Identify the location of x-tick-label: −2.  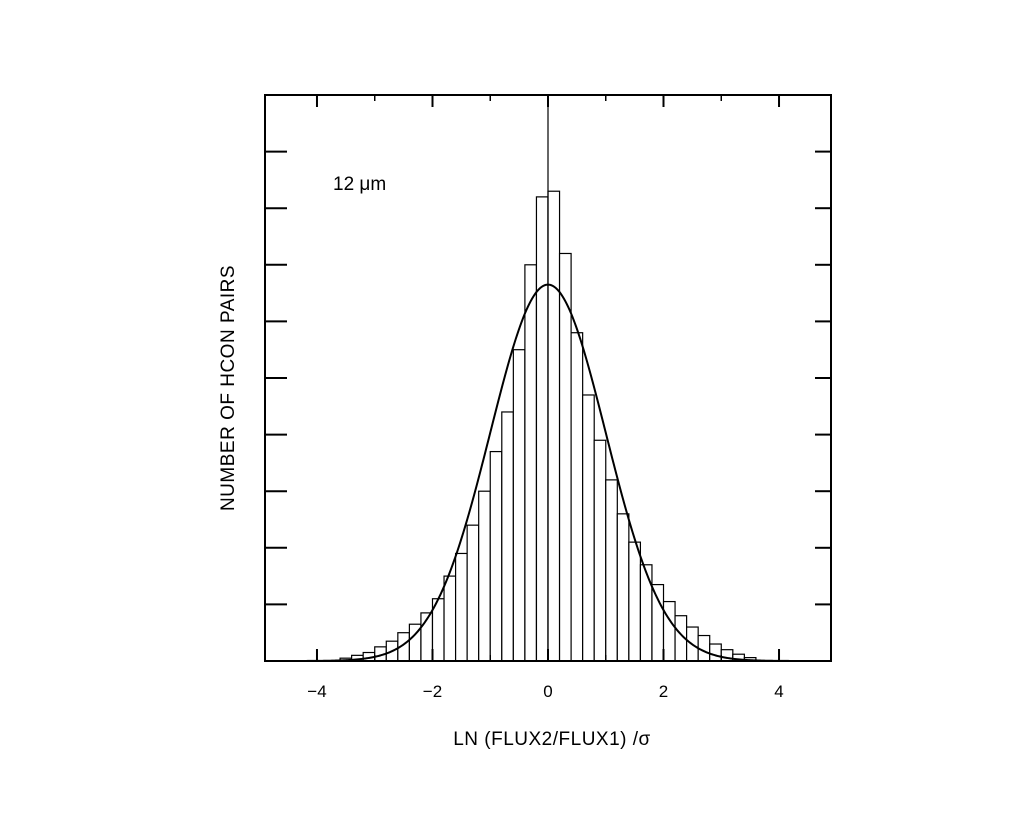
(432, 691).